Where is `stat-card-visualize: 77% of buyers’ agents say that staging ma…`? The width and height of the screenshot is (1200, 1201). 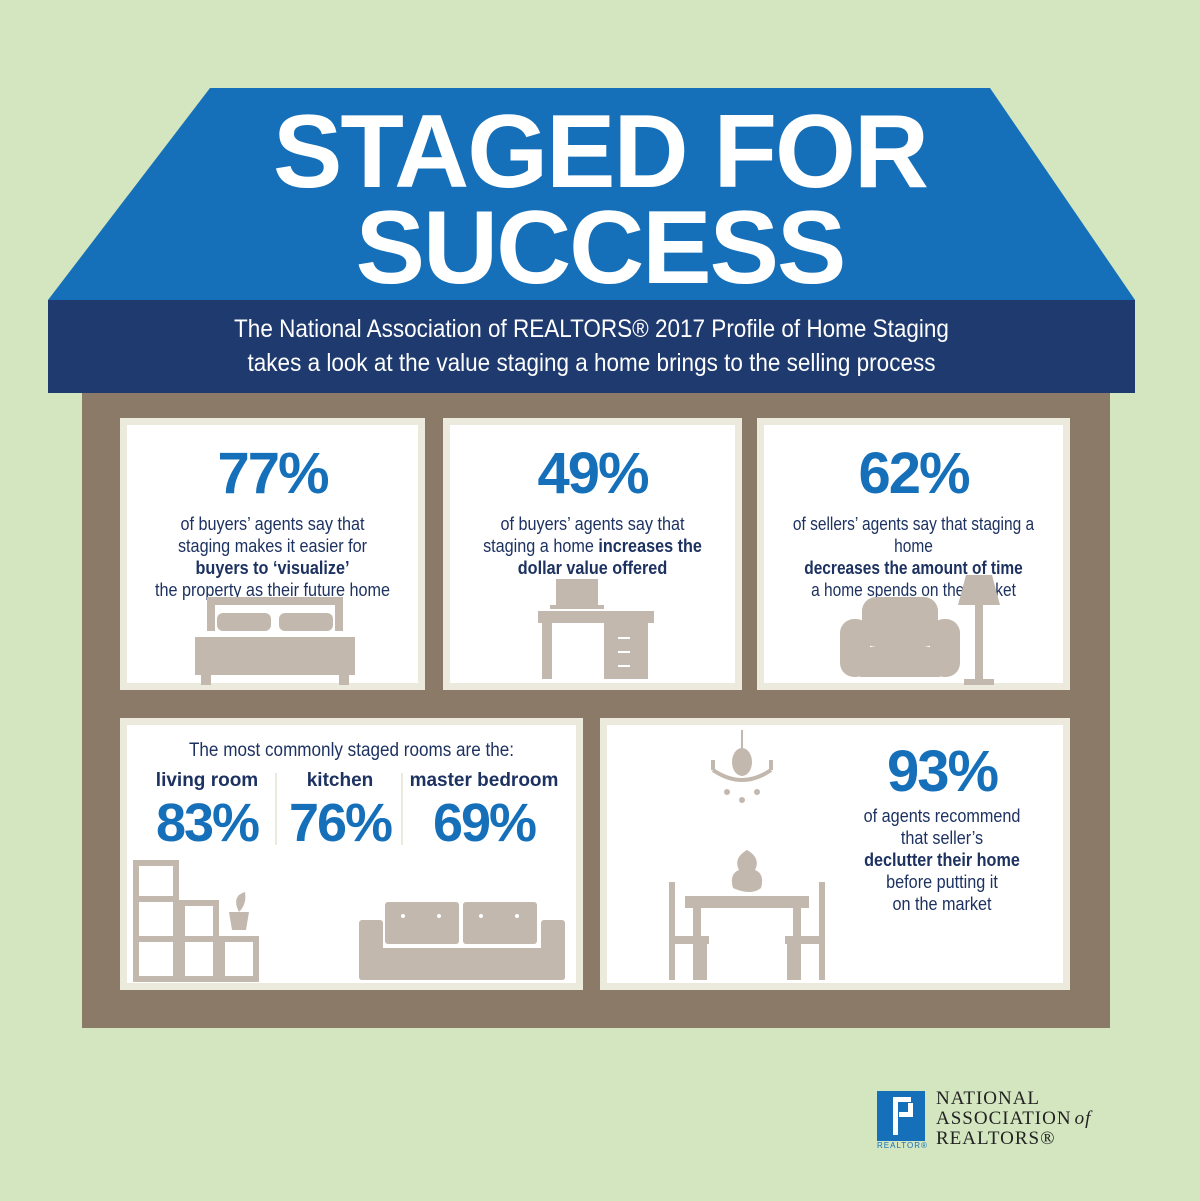 stat-card-visualize: 77% of buyers’ agents say that staging ma… is located at coordinates (272, 554).